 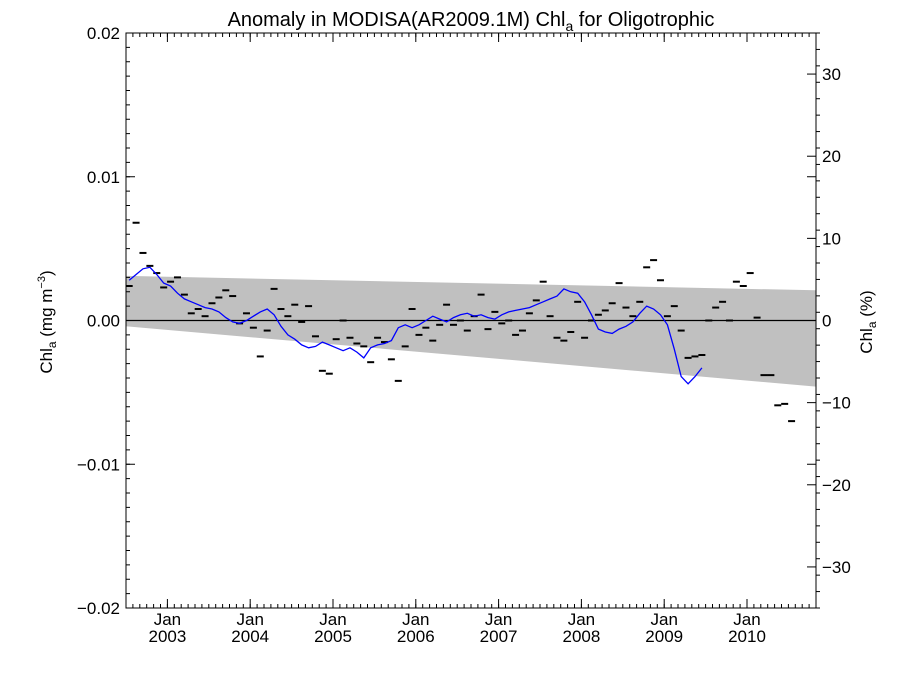 What do you see at coordinates (569, 26) in the screenshot?
I see `chart-title-subscript: a` at bounding box center [569, 26].